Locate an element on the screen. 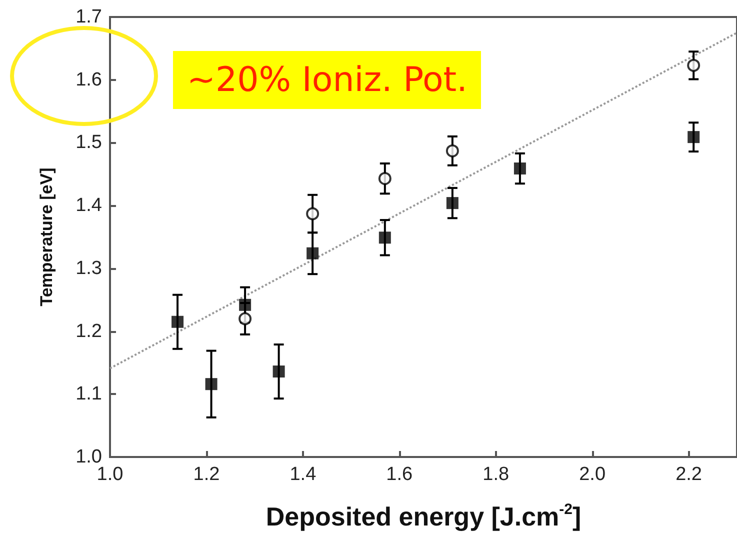 The image size is (737, 556). y-tick-label: 1.6 is located at coordinates (89, 79).